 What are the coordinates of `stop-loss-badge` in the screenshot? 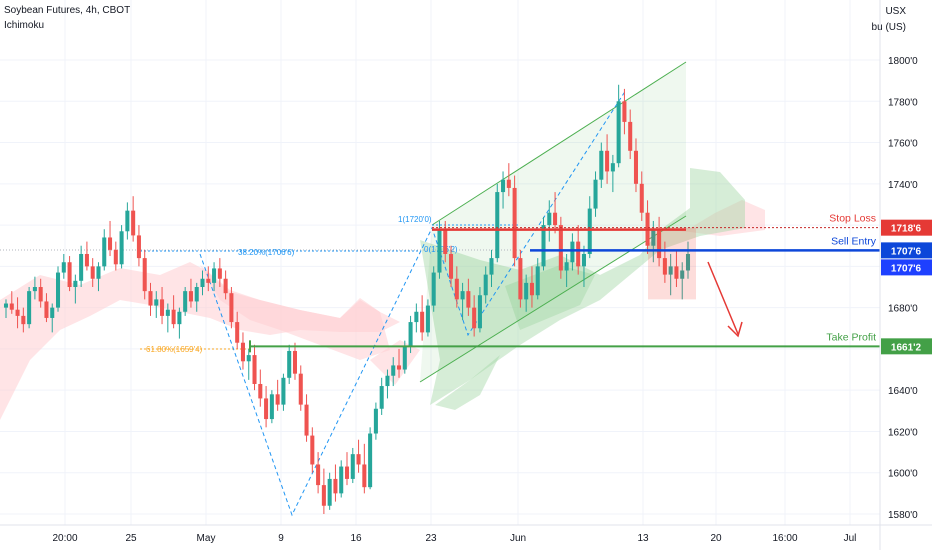 It's located at (906, 227).